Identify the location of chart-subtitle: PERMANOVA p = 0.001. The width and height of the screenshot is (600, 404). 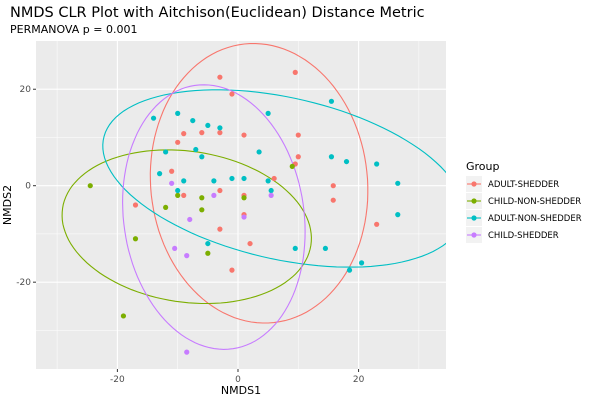
(73, 29).